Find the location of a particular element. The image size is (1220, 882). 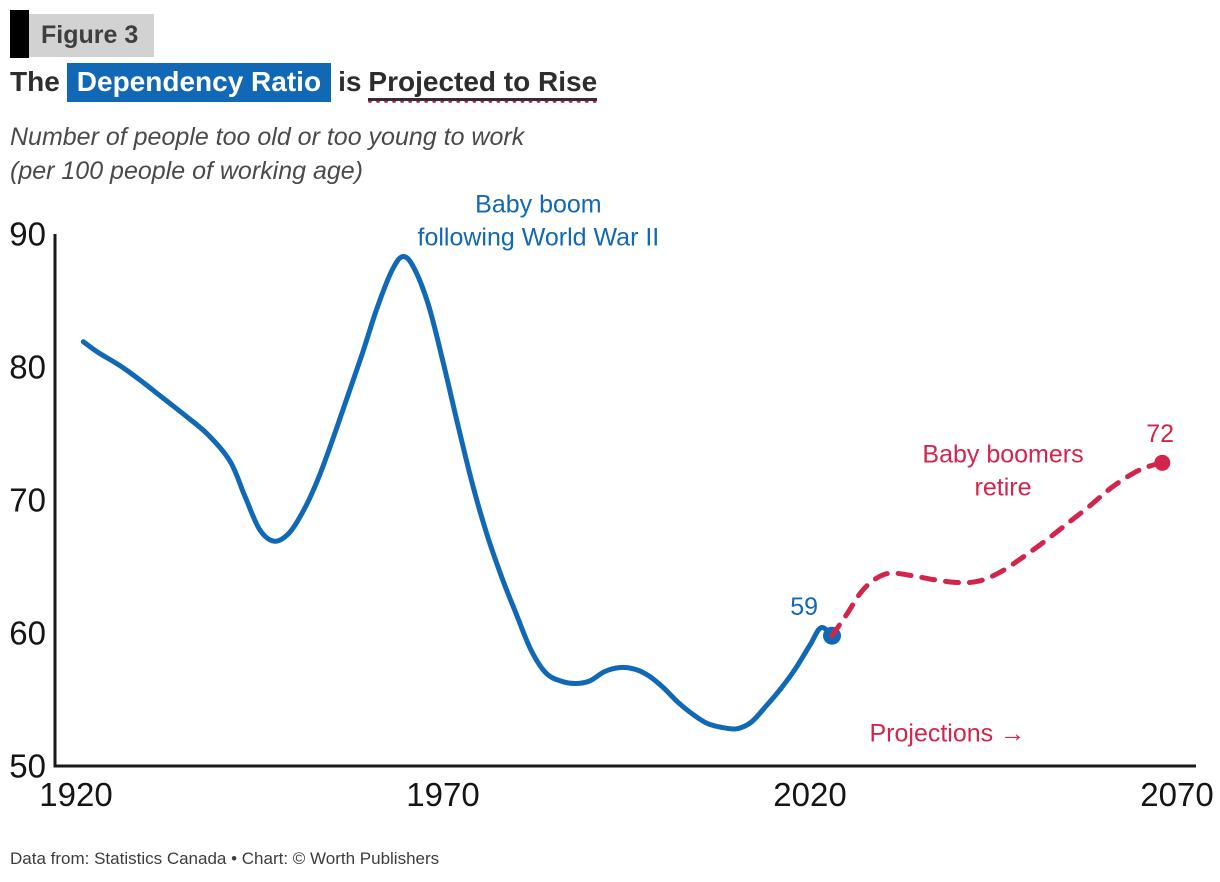

title-underlined-text: Projected to Rise is located at coordinates (483, 83).